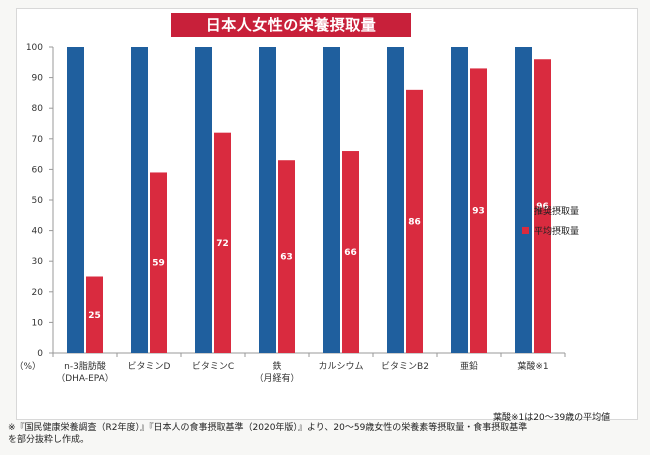 The image size is (650, 455). What do you see at coordinates (38, 79) in the screenshot?
I see `y-tick-label: 90` at bounding box center [38, 79].